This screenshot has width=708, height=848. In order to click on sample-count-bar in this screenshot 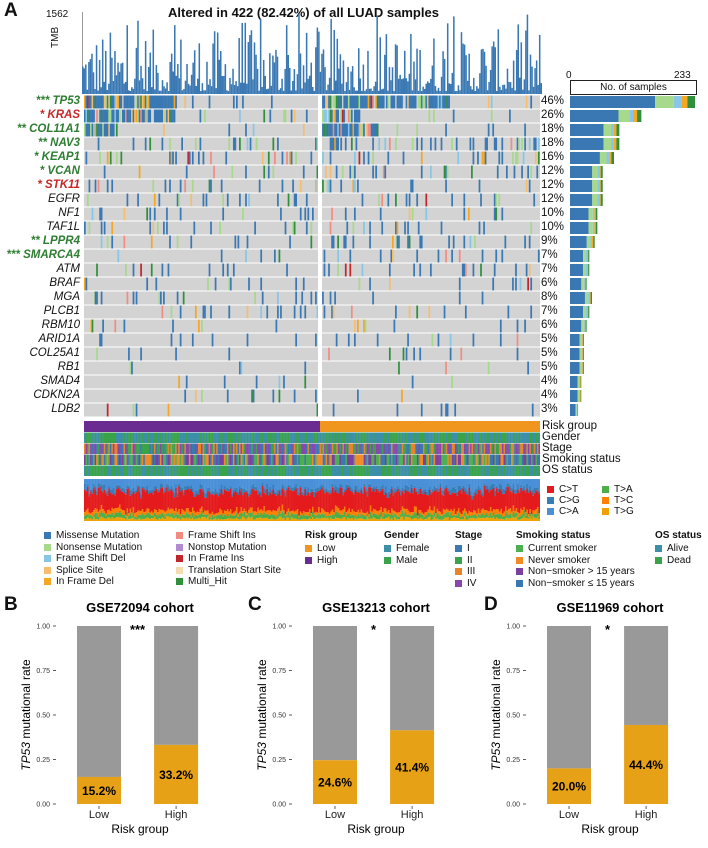, I will do `click(582, 284)`.